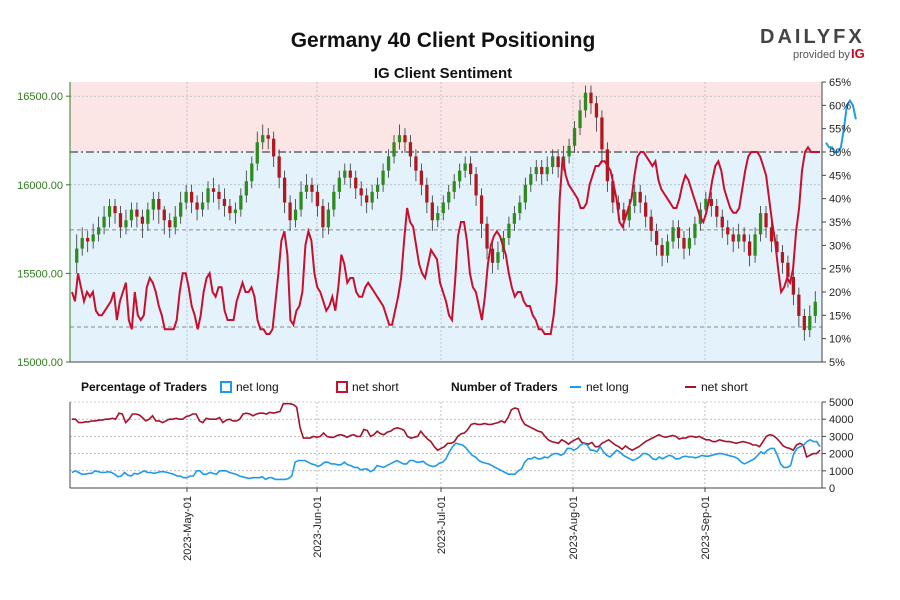  Describe the element at coordinates (40, 274) in the screenshot. I see `left-tick-label: 15500.00` at that location.